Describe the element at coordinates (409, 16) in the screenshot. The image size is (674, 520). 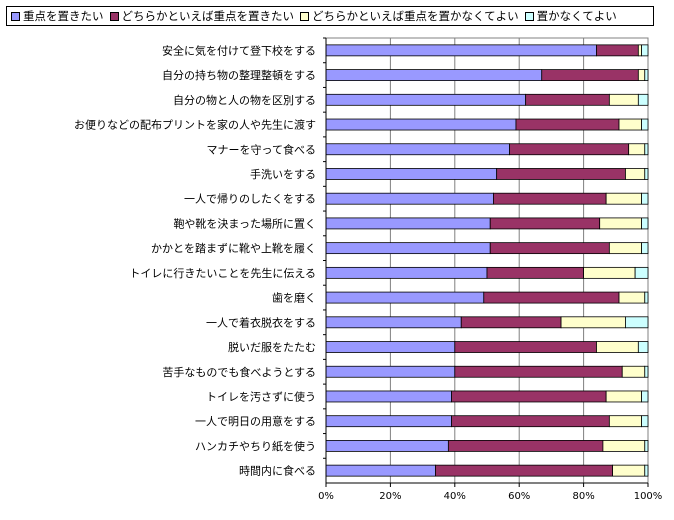
I see `legend-item-2: どちらかといえば重点を置かなくてよい` at that location.